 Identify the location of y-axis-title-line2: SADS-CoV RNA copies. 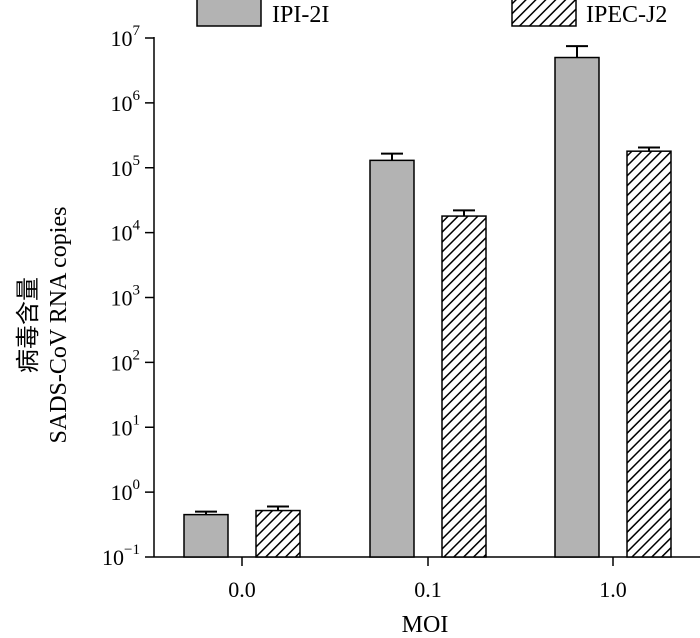
(59, 325).